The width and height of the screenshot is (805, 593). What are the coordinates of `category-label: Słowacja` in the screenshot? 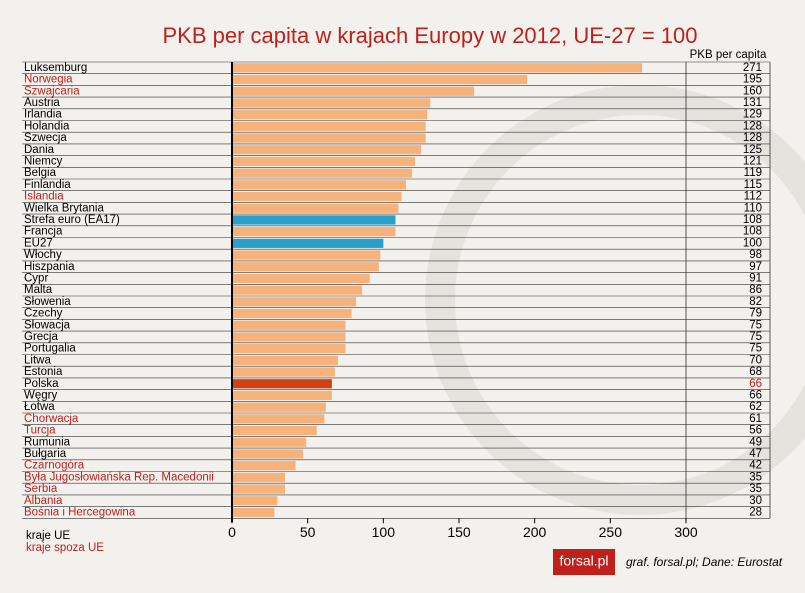 It's located at (47, 325).